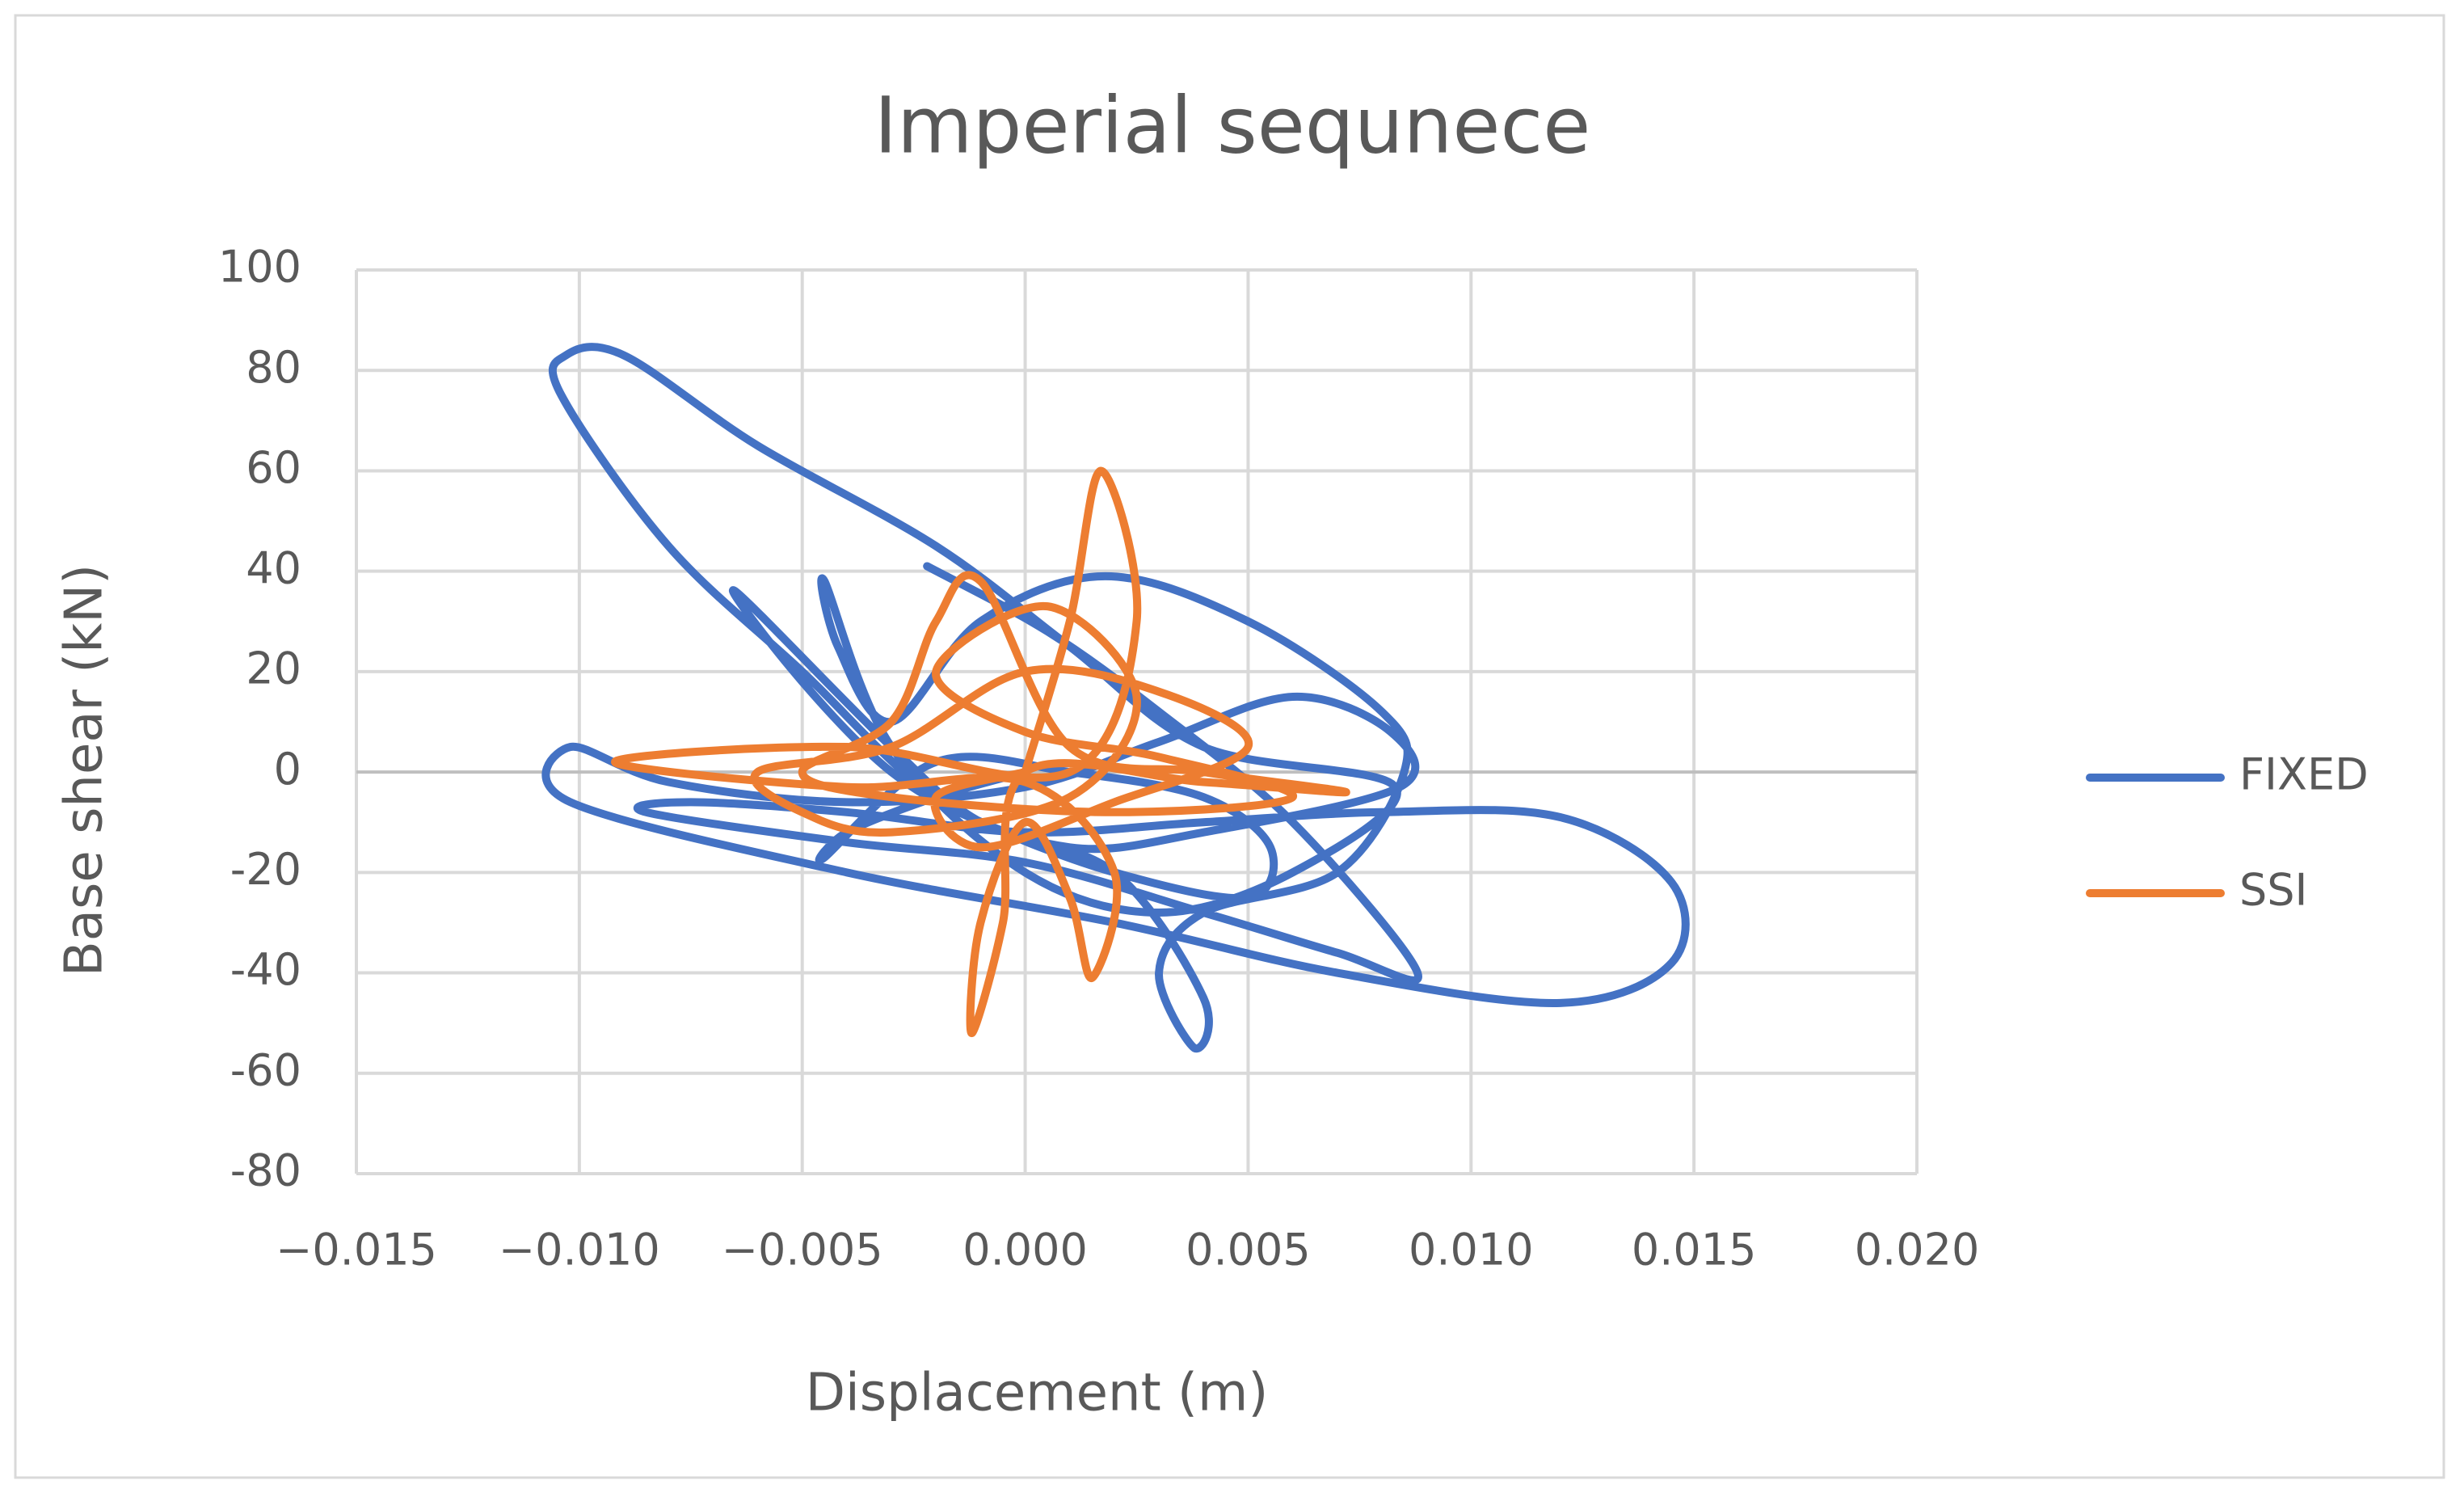 This screenshot has height=1497, width=2464. Describe the element at coordinates (1233, 125) in the screenshot. I see `chart-title: Imperial sequnece` at that location.